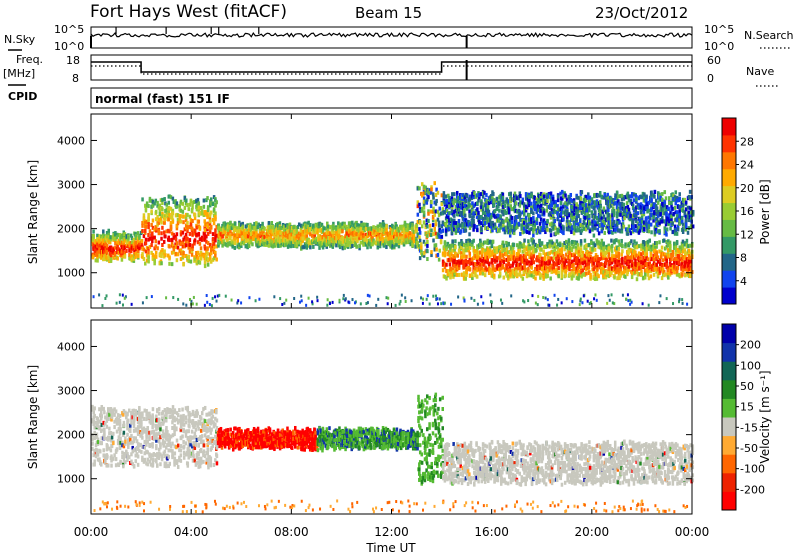 This screenshot has height=558, width=800. I want to click on cpid-label: CPID, so click(22, 96).